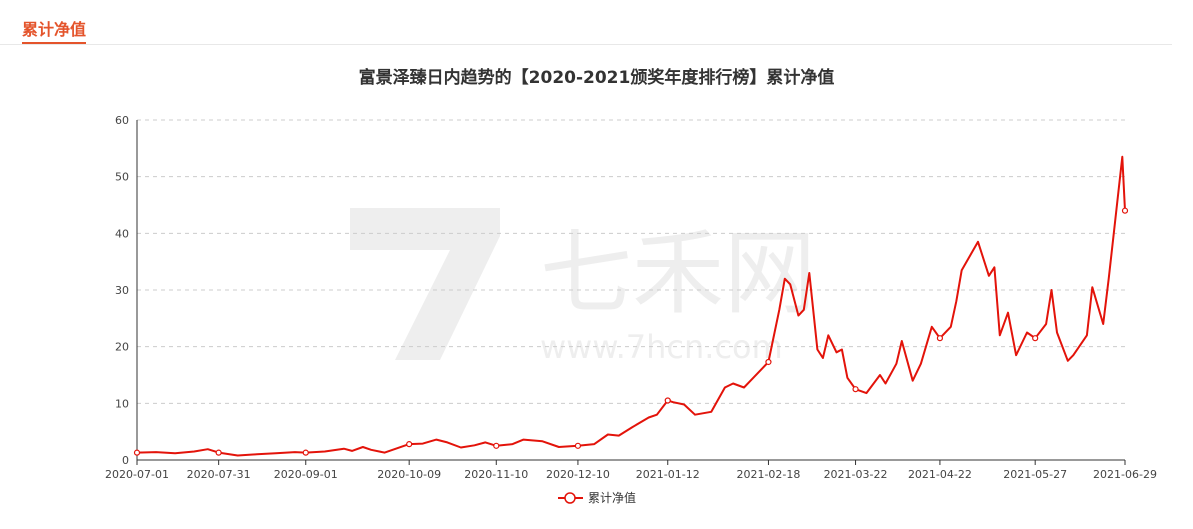 The width and height of the screenshot is (1193, 529). Describe the element at coordinates (122, 120) in the screenshot. I see `y-tick-label: 60` at that location.